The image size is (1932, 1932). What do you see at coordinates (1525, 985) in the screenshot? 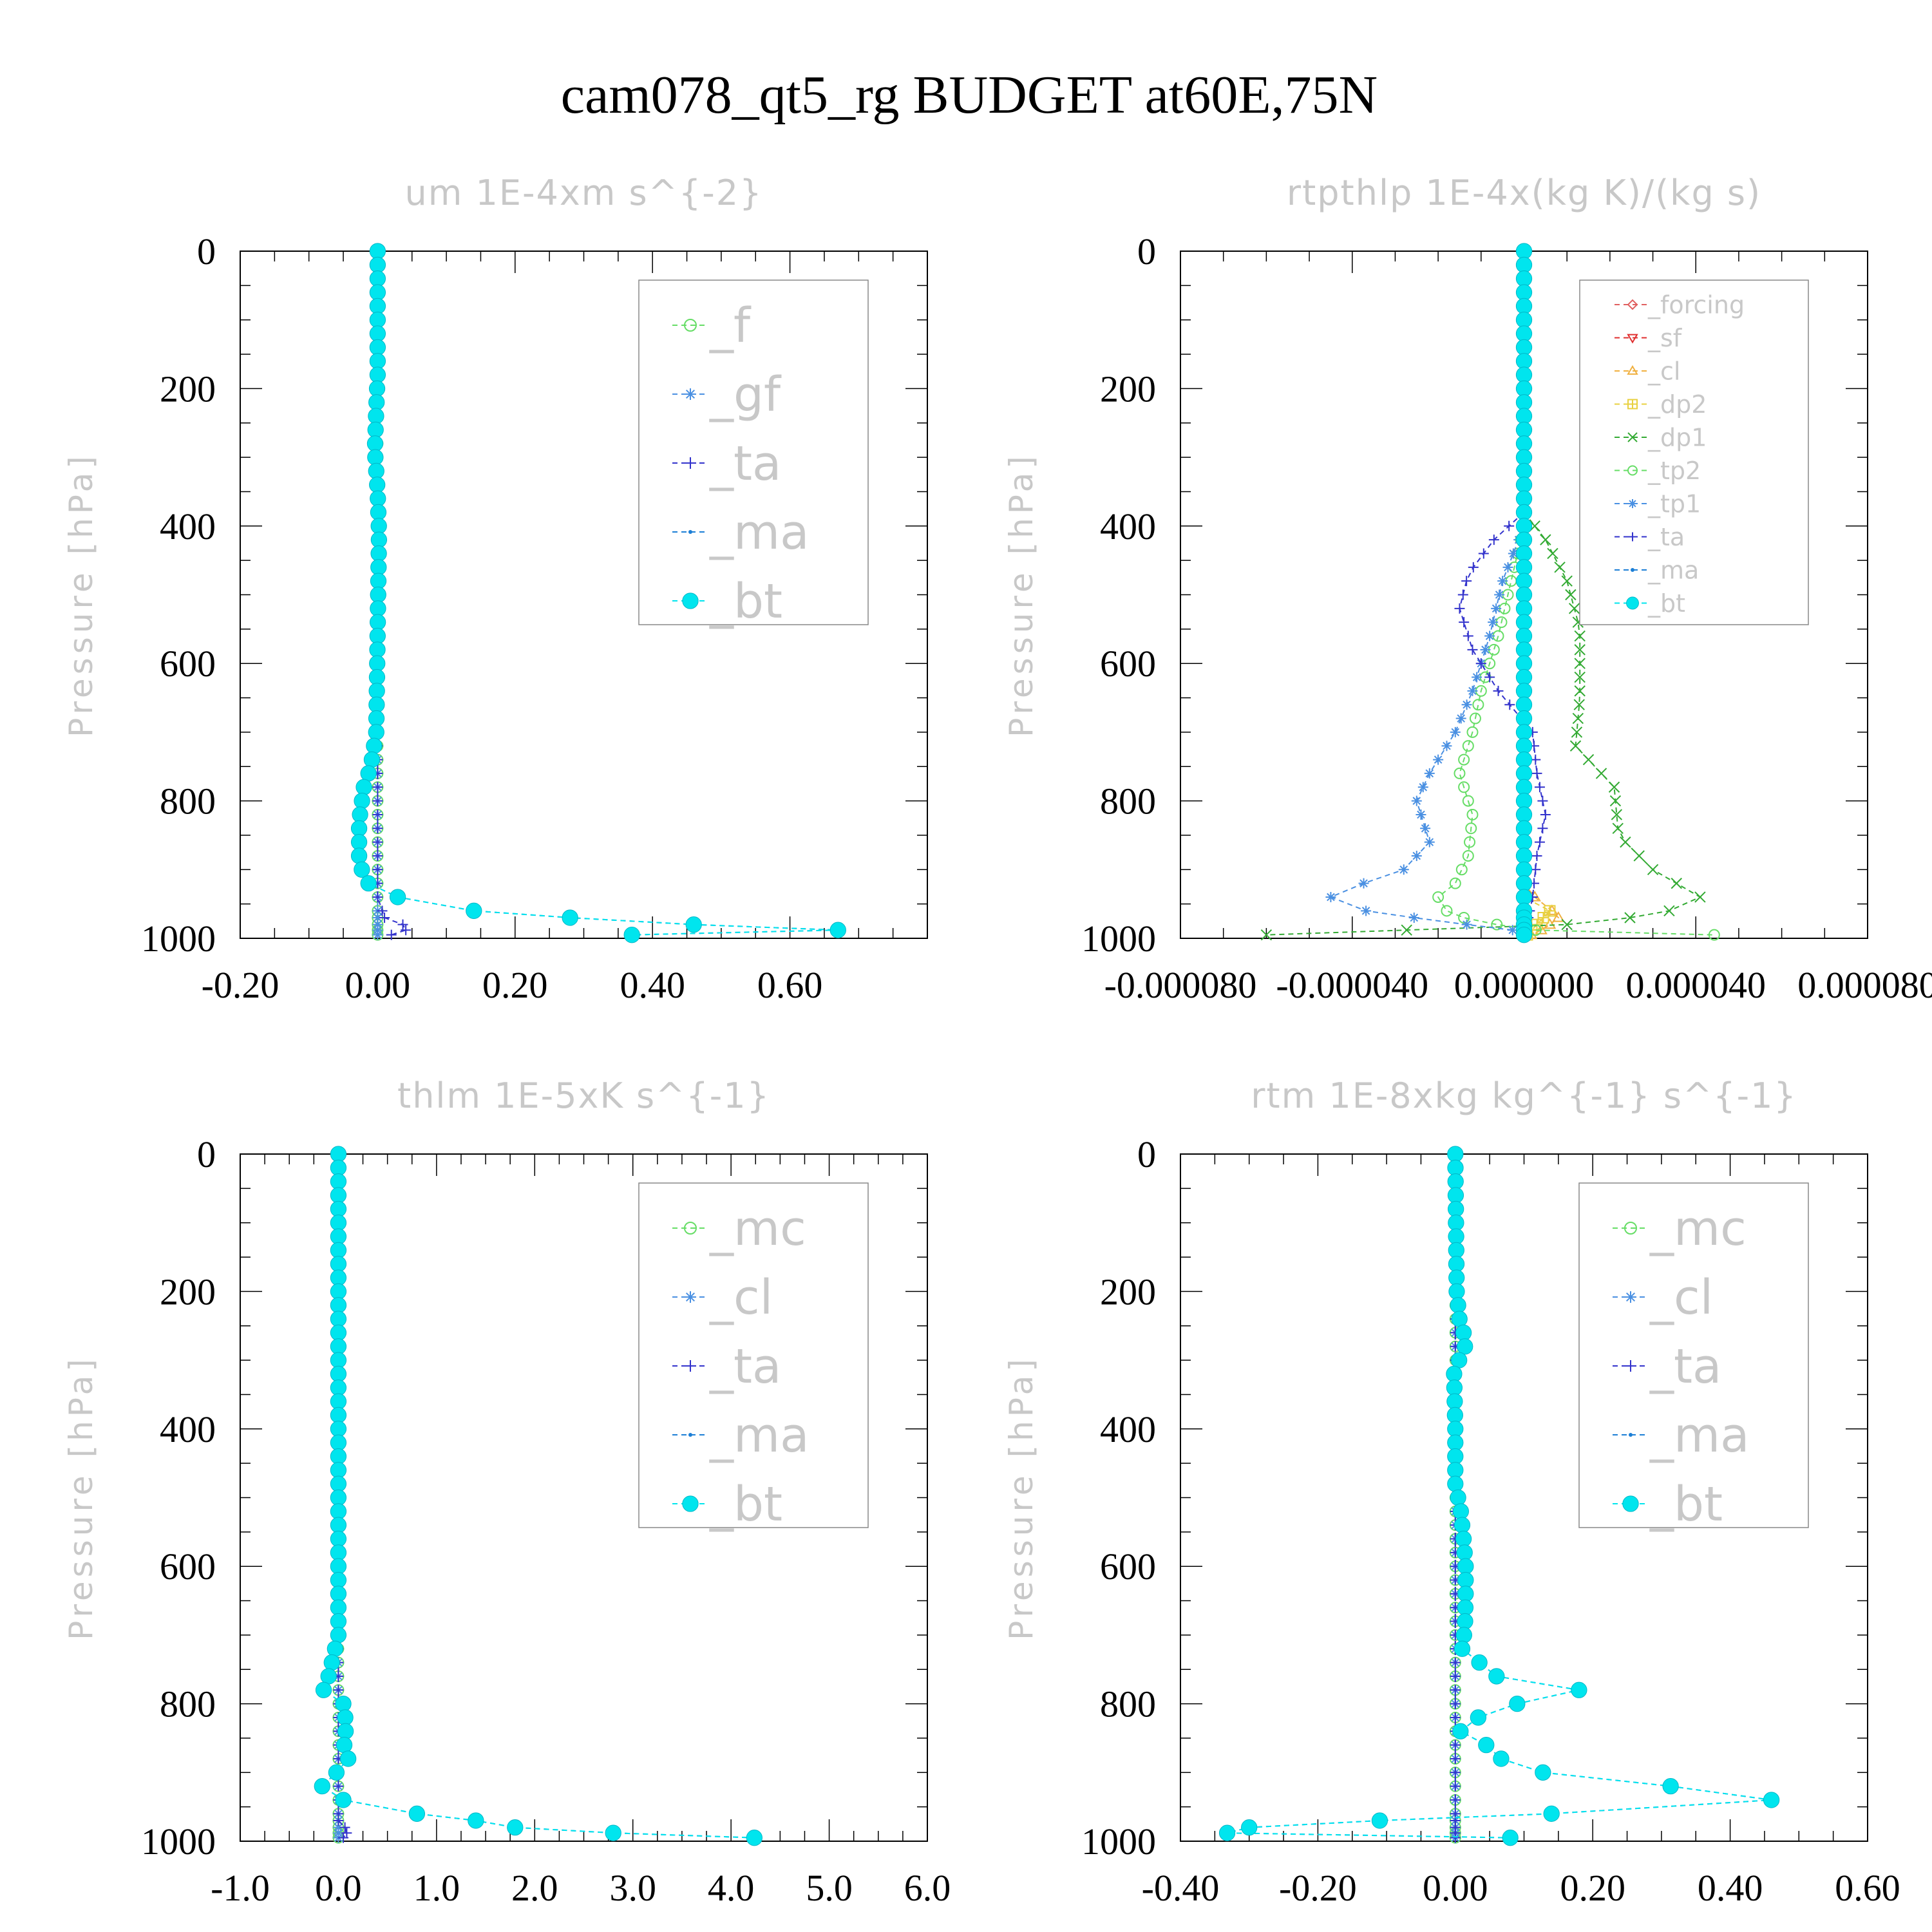
I see `x-tick-label: 0.000000` at bounding box center [1525, 985].